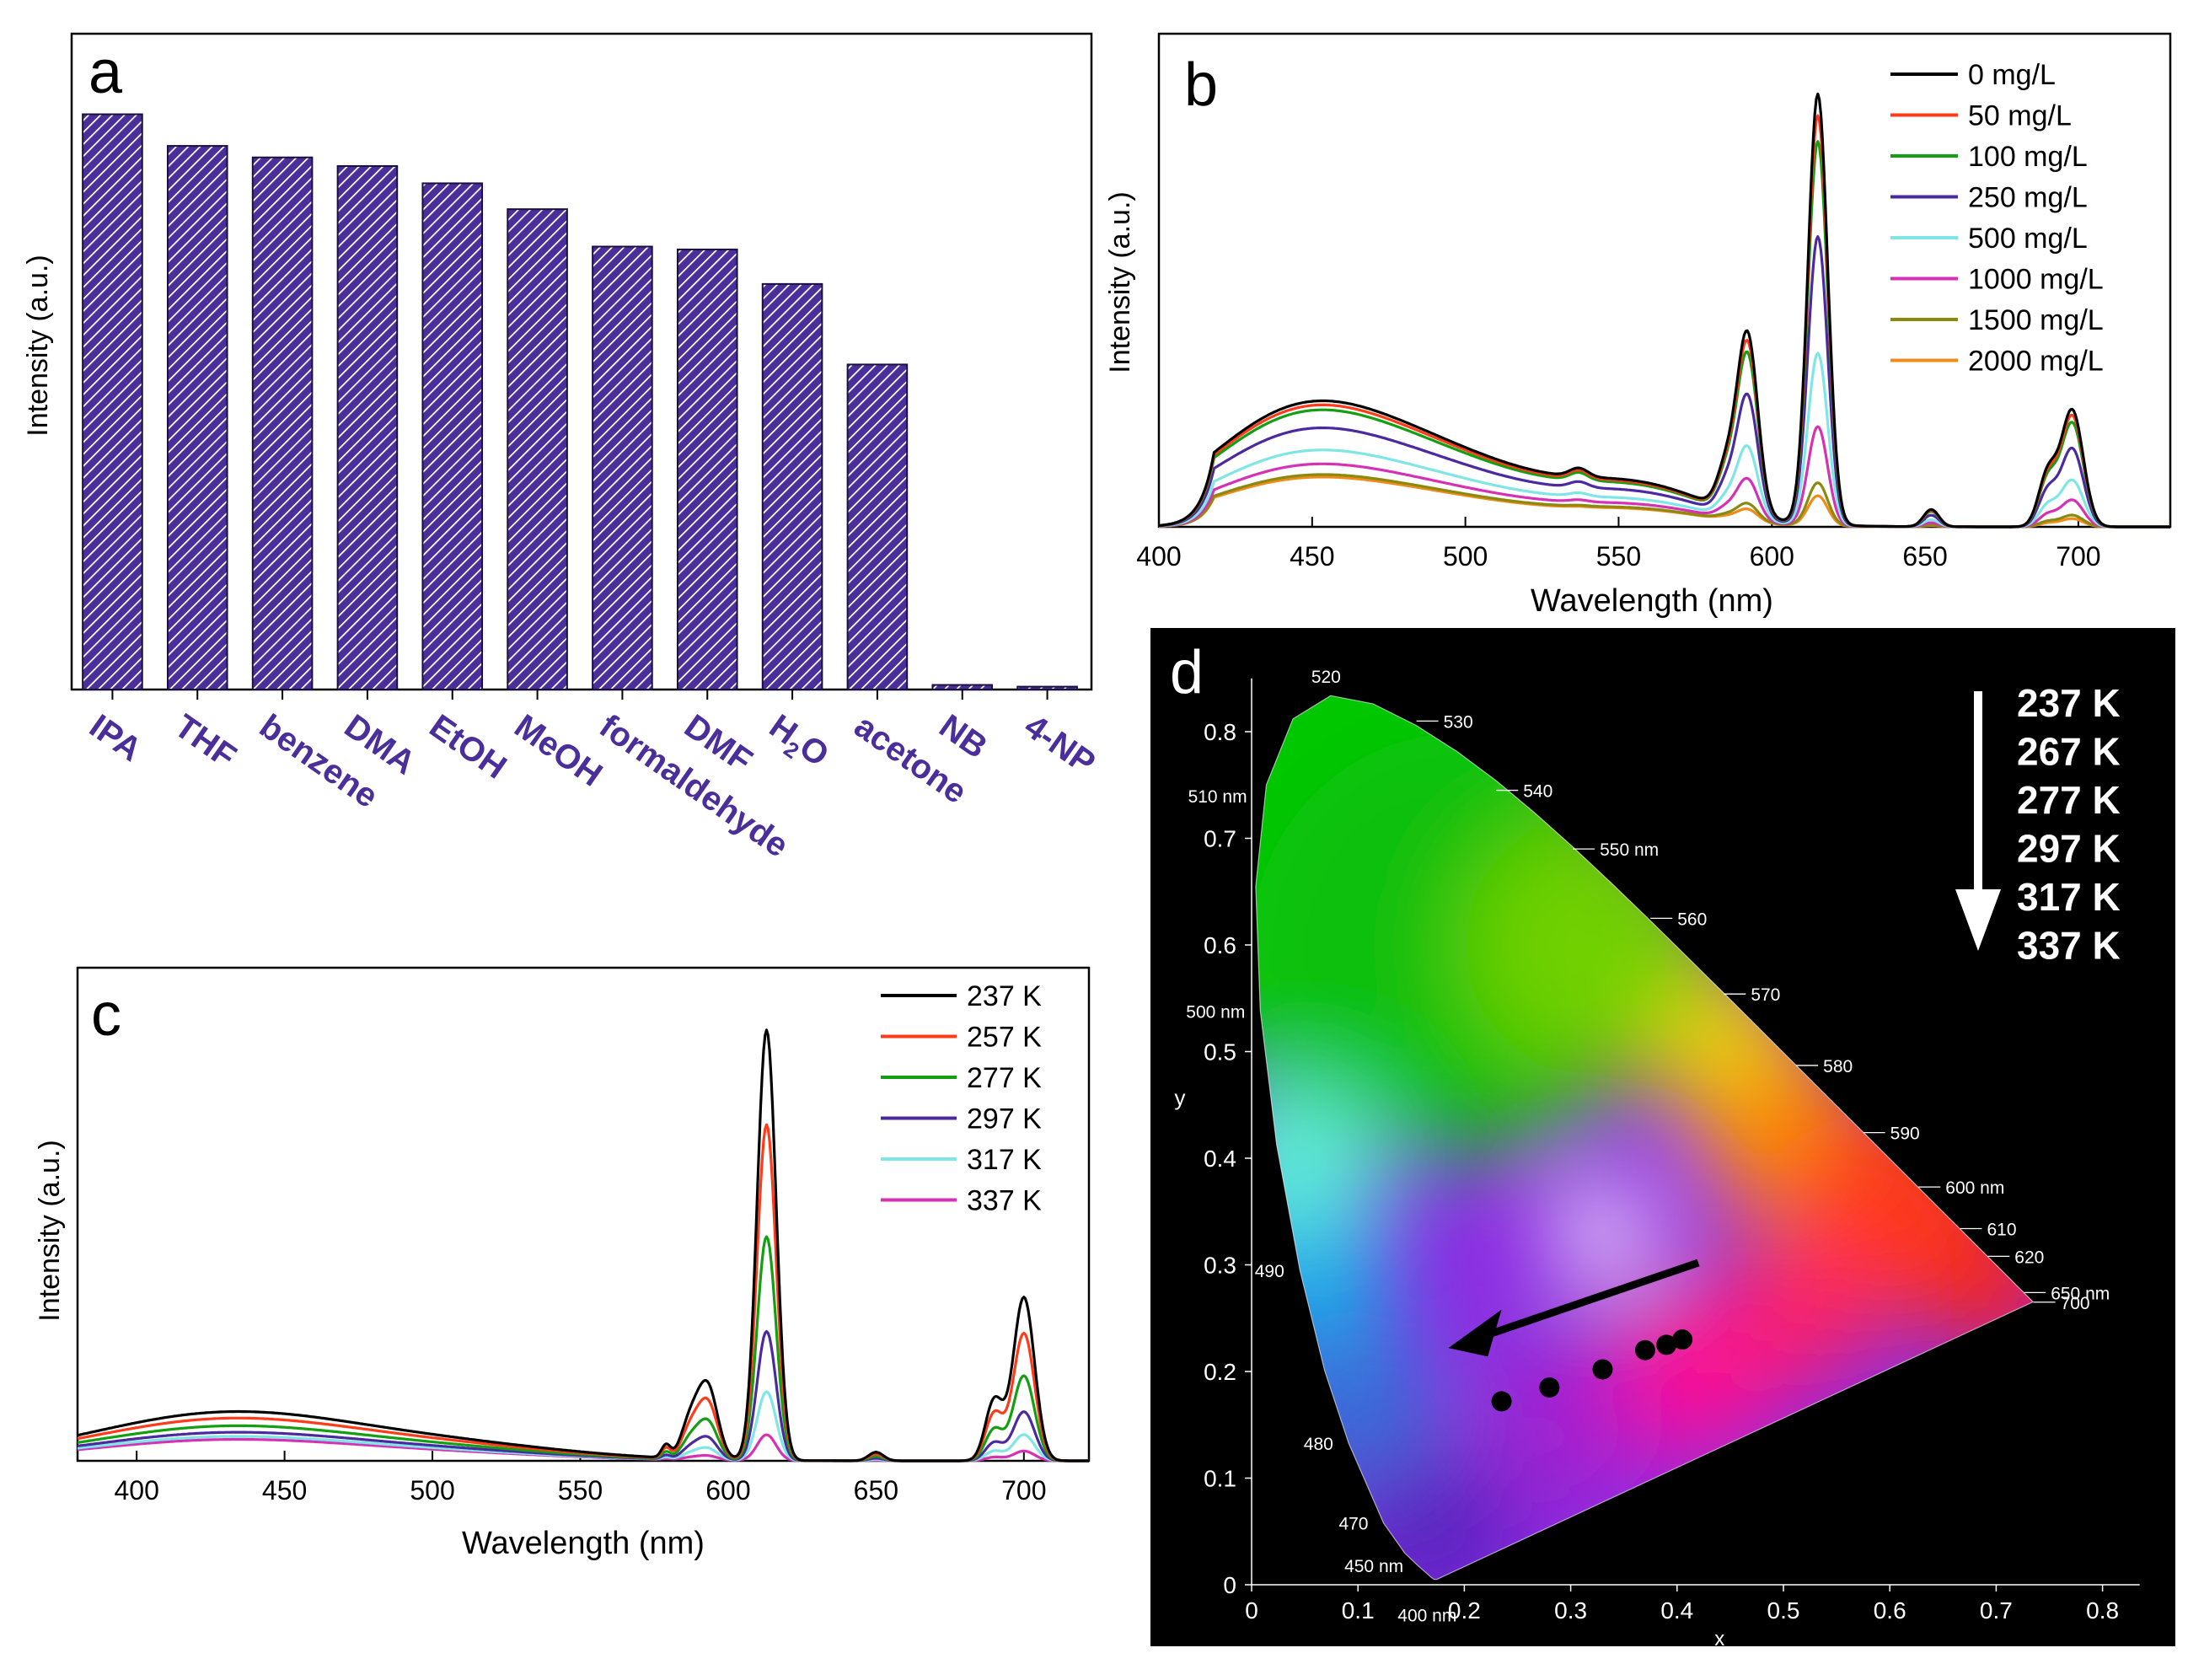  Describe the element at coordinates (1220, 1159) in the screenshot. I see `d-y-tick-label-4: 0.4` at that location.